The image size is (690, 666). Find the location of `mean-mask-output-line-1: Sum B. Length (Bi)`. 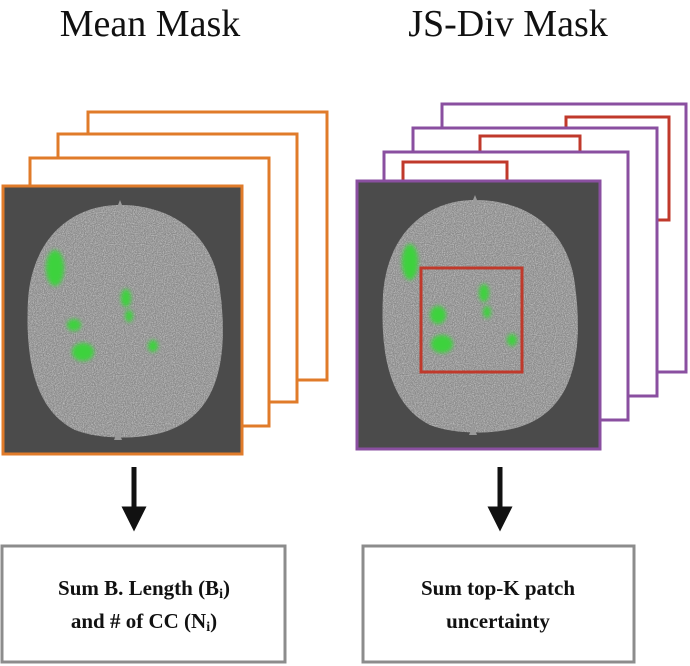

mean-mask-output-line-1: Sum B. Length (Bi) is located at coordinates (144, 589).